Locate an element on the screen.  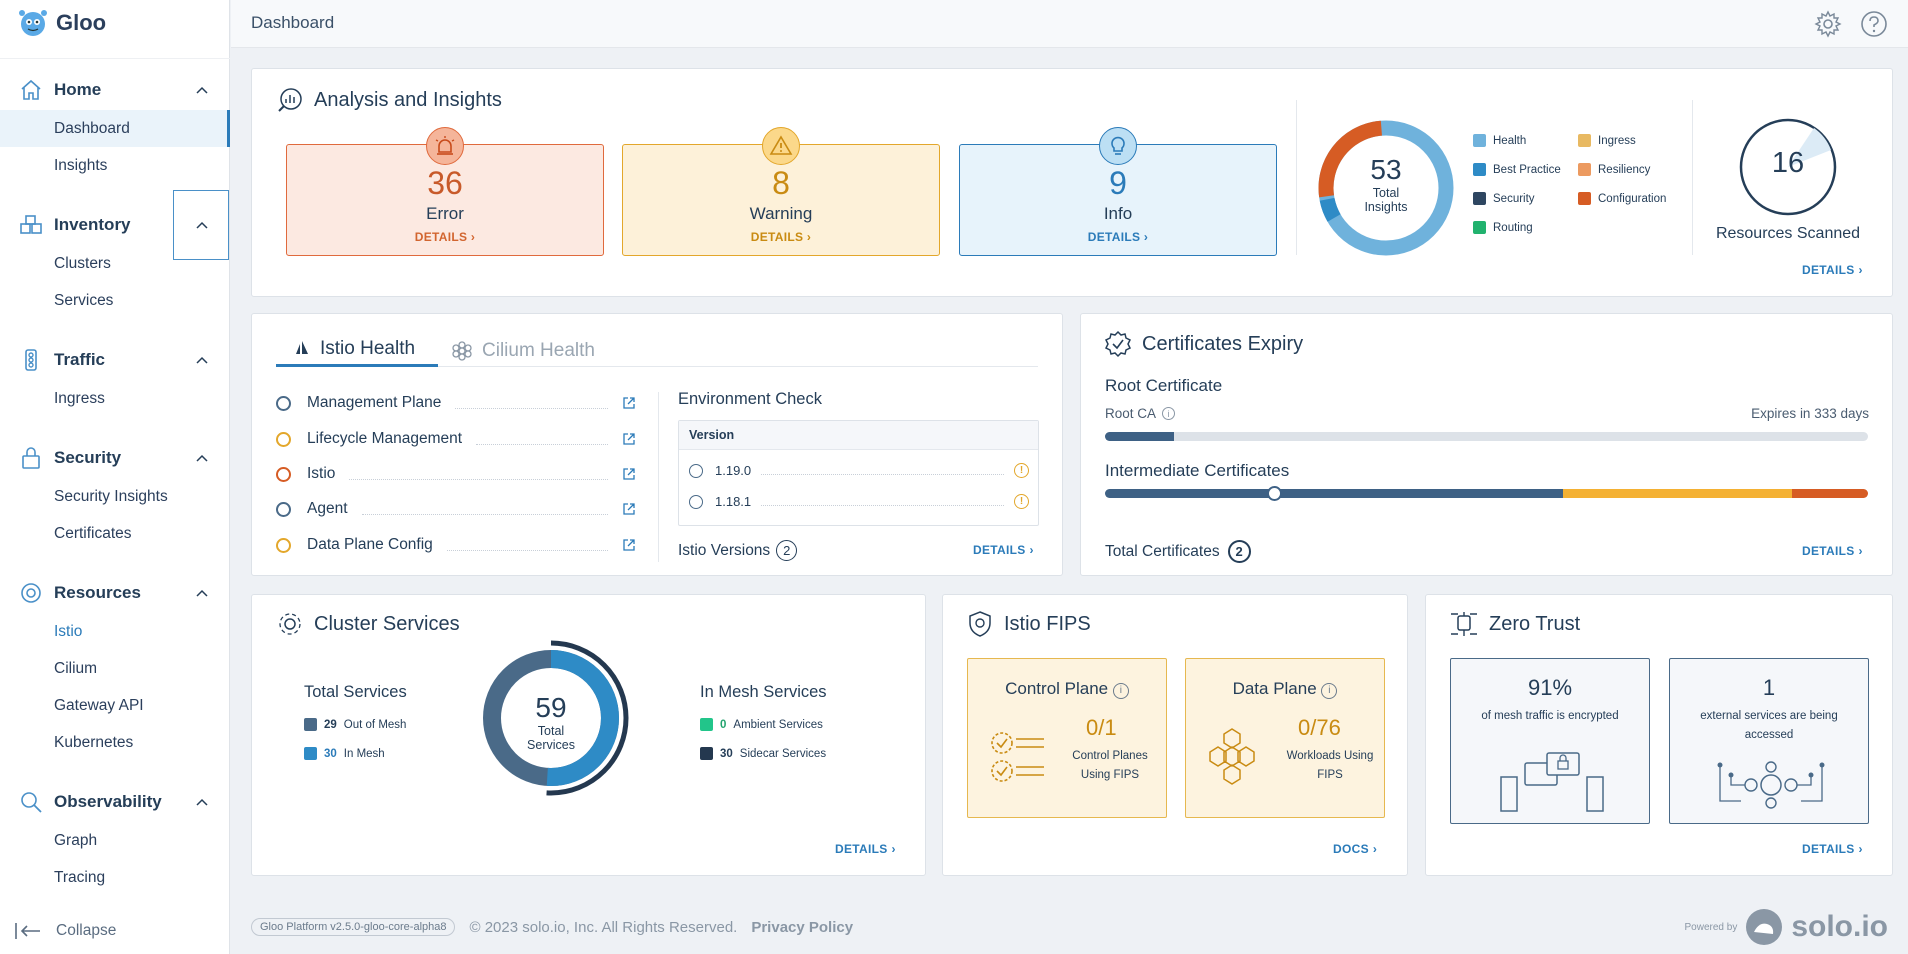
warning-box: 8 Warning DETAILS › is located at coordinates (781, 191).